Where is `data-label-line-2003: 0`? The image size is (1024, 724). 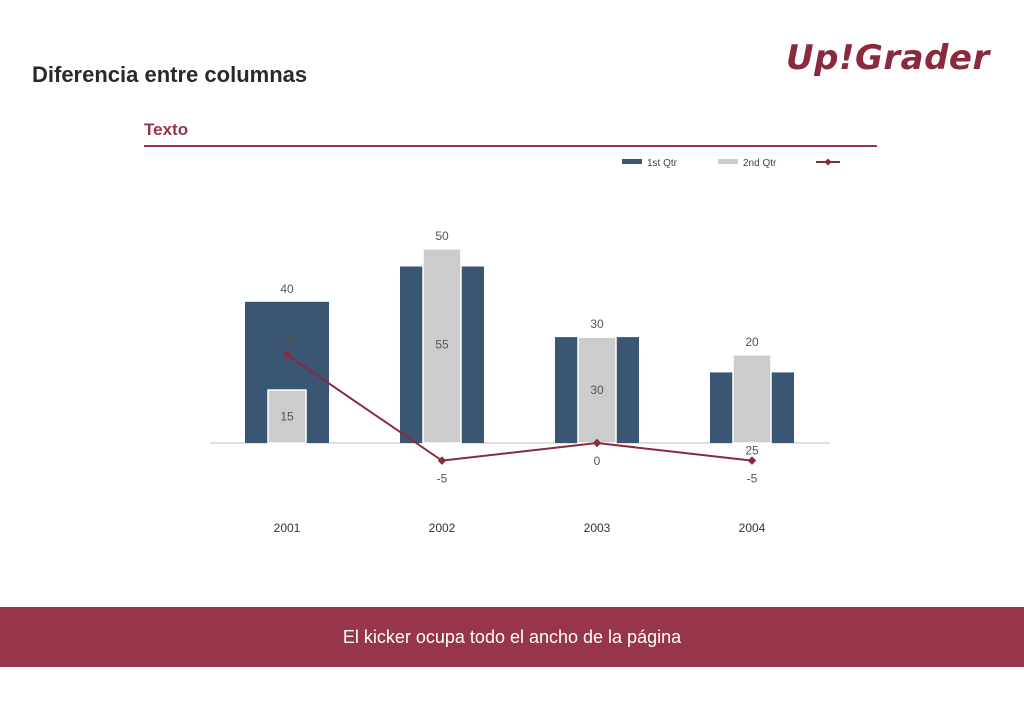 data-label-line-2003: 0 is located at coordinates (597, 461).